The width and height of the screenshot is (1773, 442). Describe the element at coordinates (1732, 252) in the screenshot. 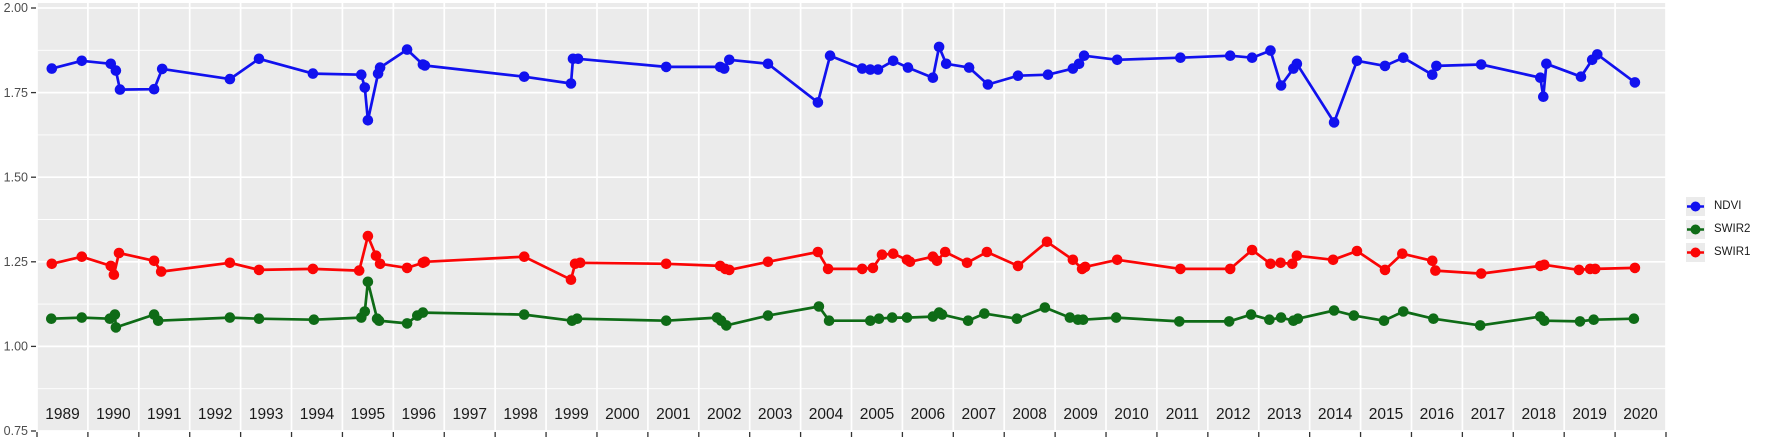

I see `legend-item-label: SWIR1` at that location.